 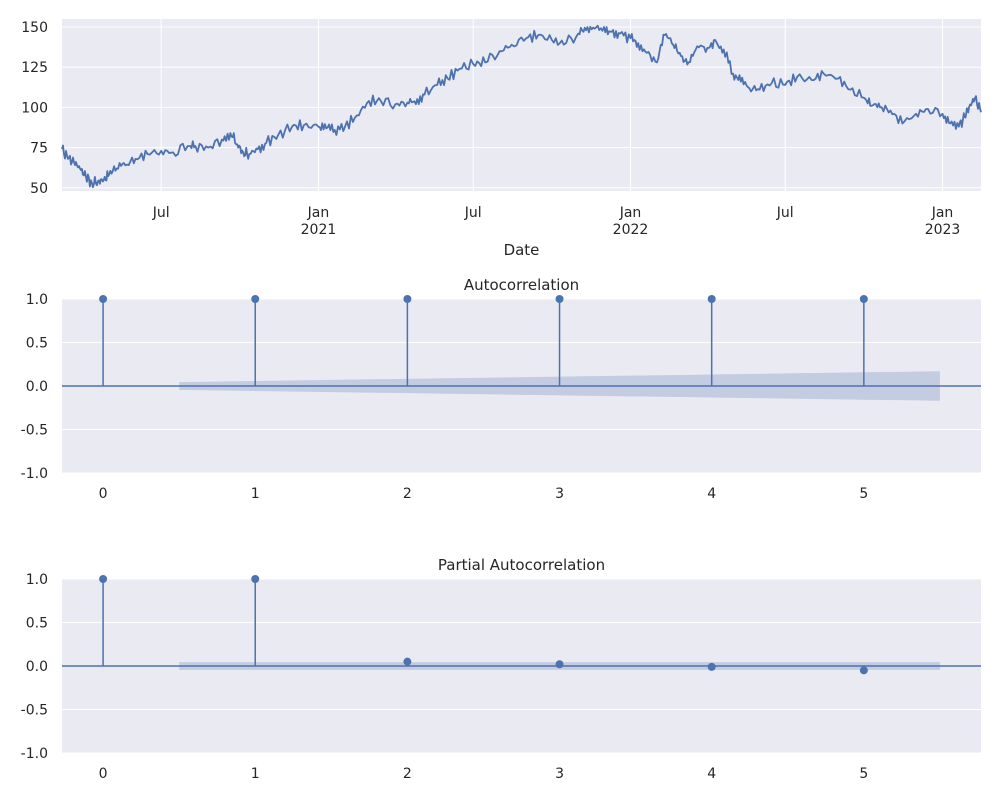 I want to click on x-axis-label: Date, so click(x=522, y=250).